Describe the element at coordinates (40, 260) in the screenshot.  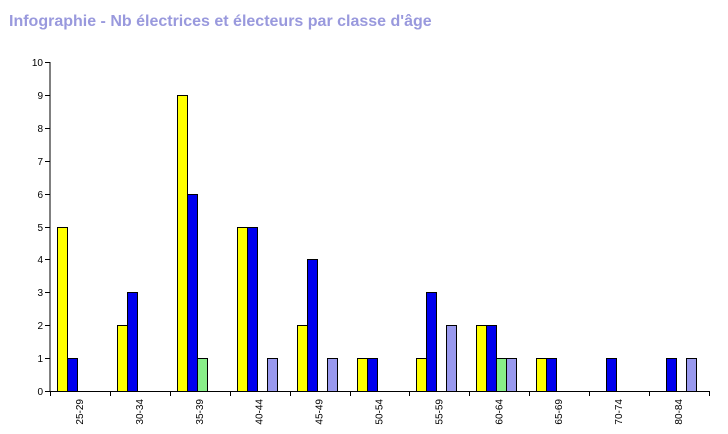
I see `y-tick-label: 4` at that location.